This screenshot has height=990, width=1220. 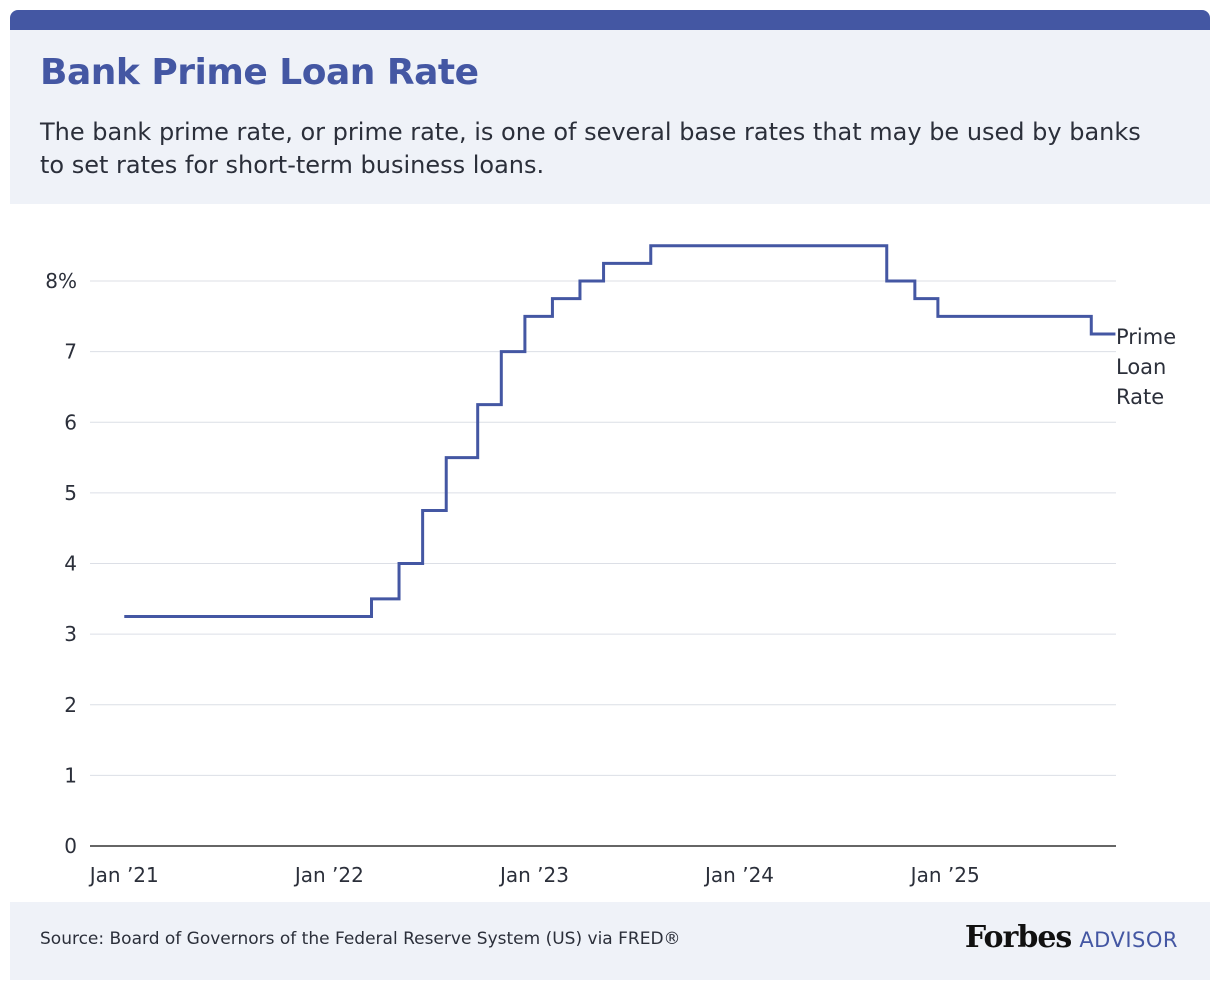 I want to click on x-tick-label: Jan ’21, so click(x=123, y=875).